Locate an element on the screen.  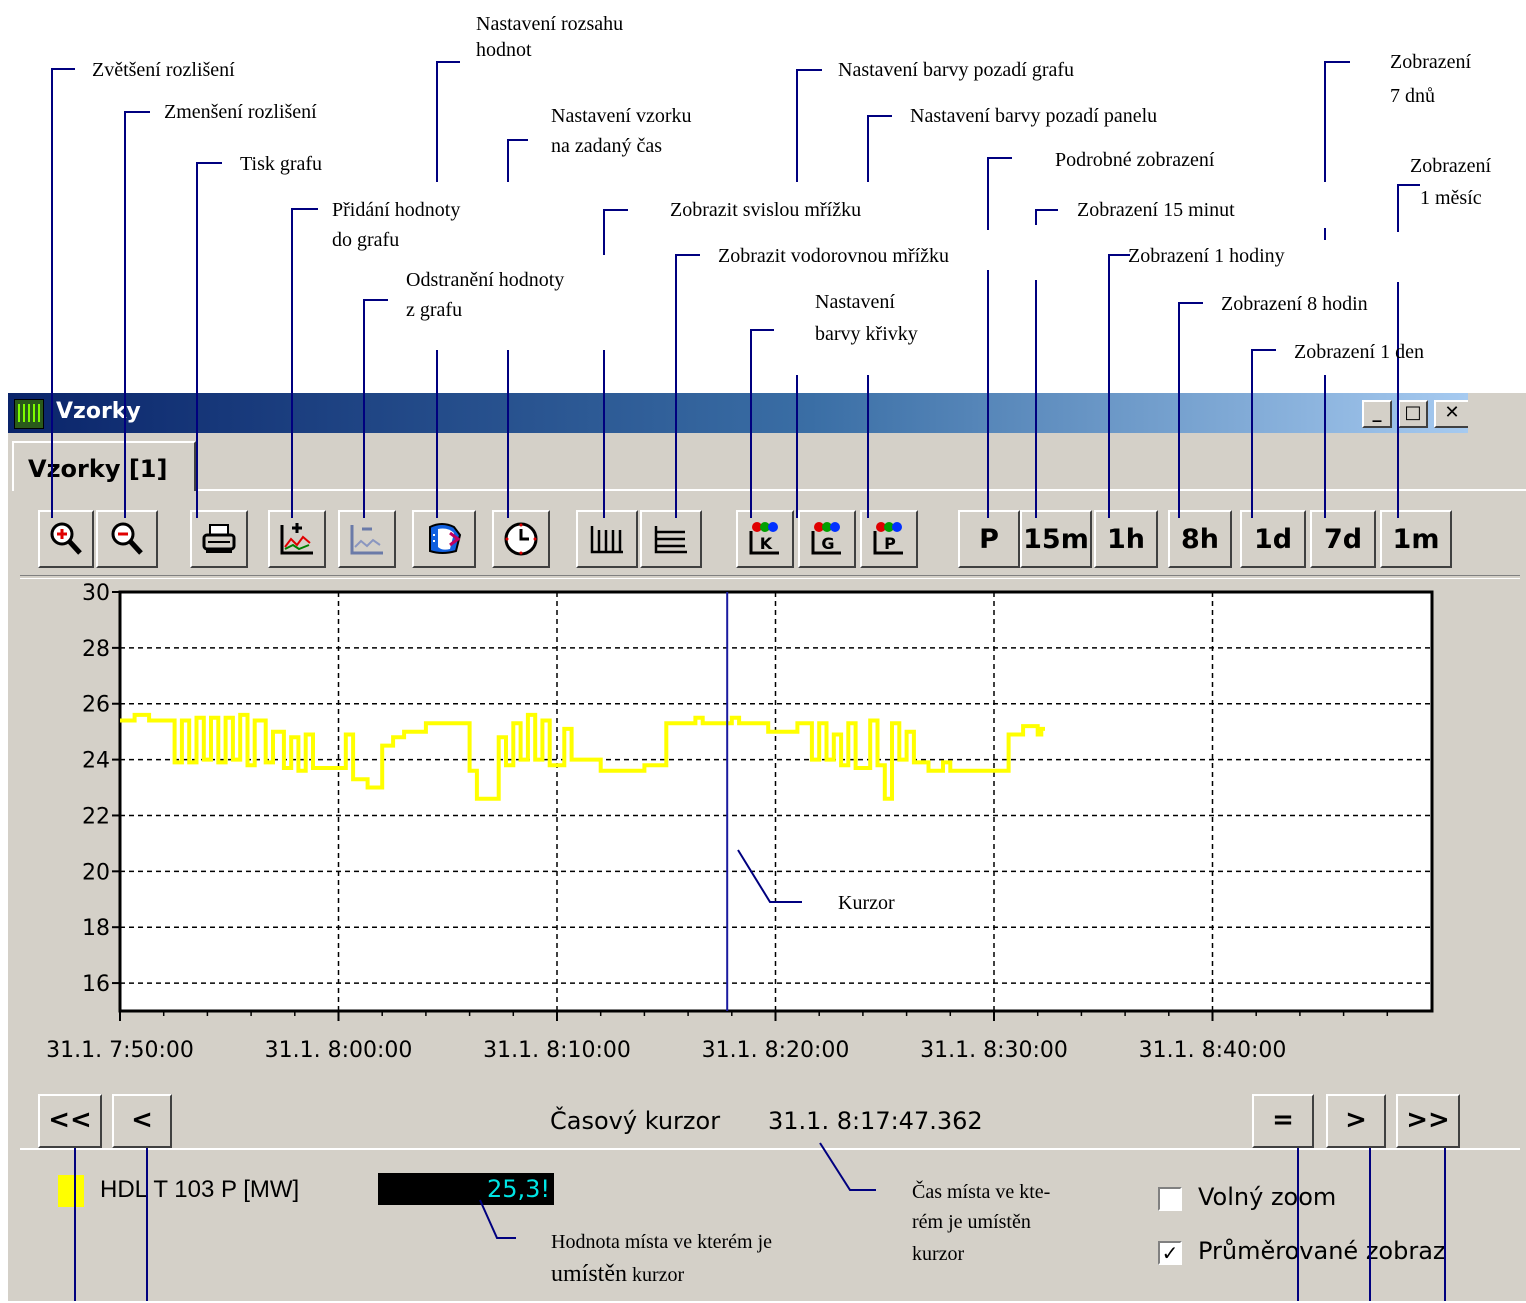
time-cursor-label: Časový kurzor is located at coordinates (635, 1121).